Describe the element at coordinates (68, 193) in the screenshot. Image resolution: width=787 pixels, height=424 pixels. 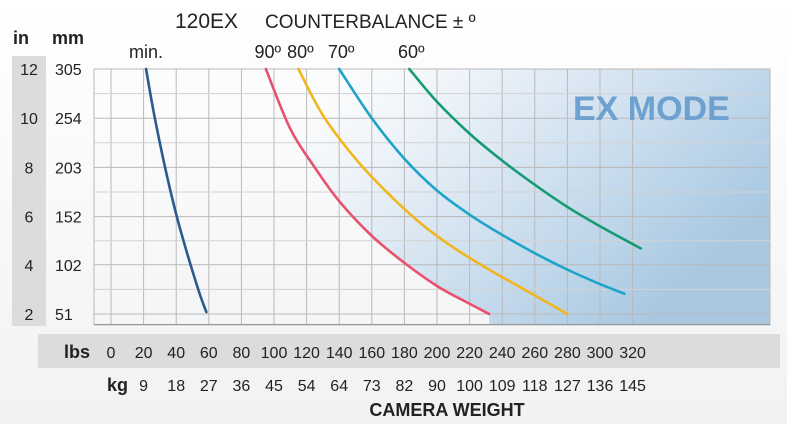
I see `y-ticks-mm: 305 254 203 152 102 51` at that location.